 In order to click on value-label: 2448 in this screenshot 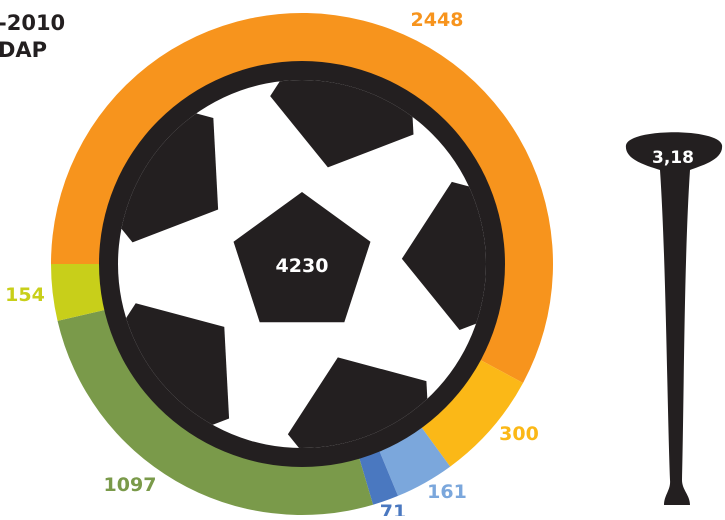, I will do `click(437, 20)`.